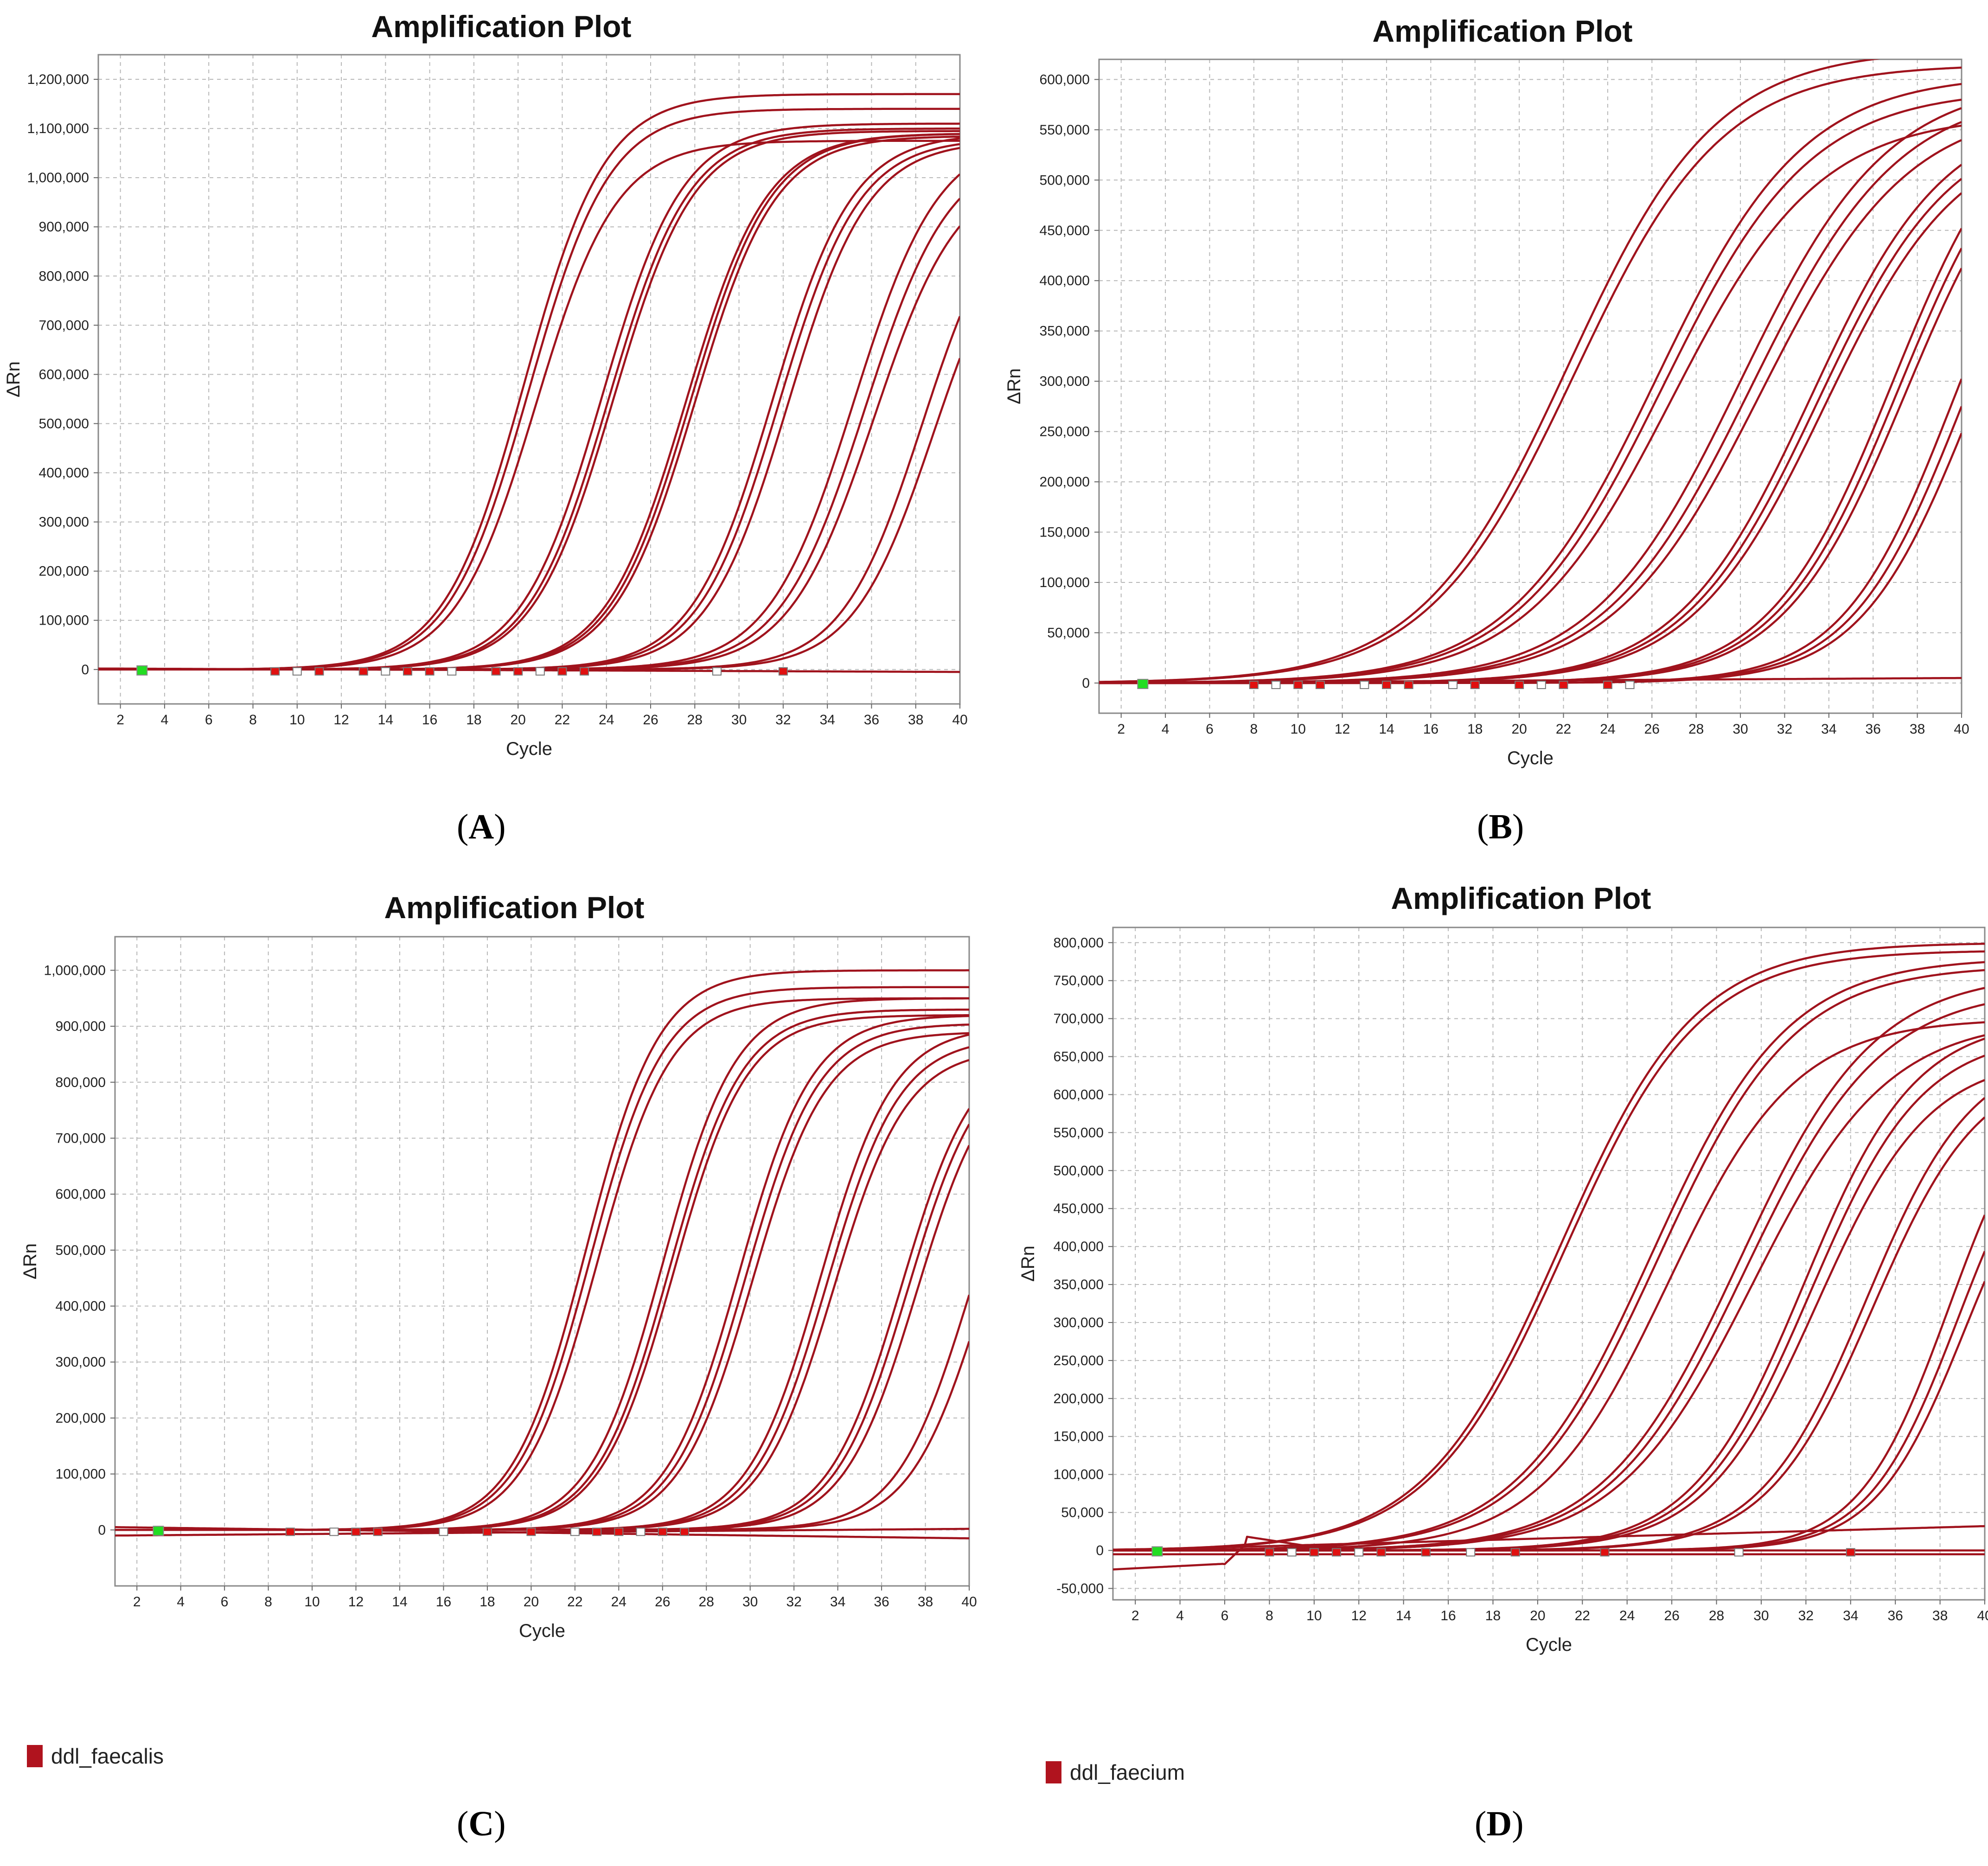 The width and height of the screenshot is (1988, 1866). What do you see at coordinates (64, 571) in the screenshot?
I see `y-tick-label: 200,000` at bounding box center [64, 571].